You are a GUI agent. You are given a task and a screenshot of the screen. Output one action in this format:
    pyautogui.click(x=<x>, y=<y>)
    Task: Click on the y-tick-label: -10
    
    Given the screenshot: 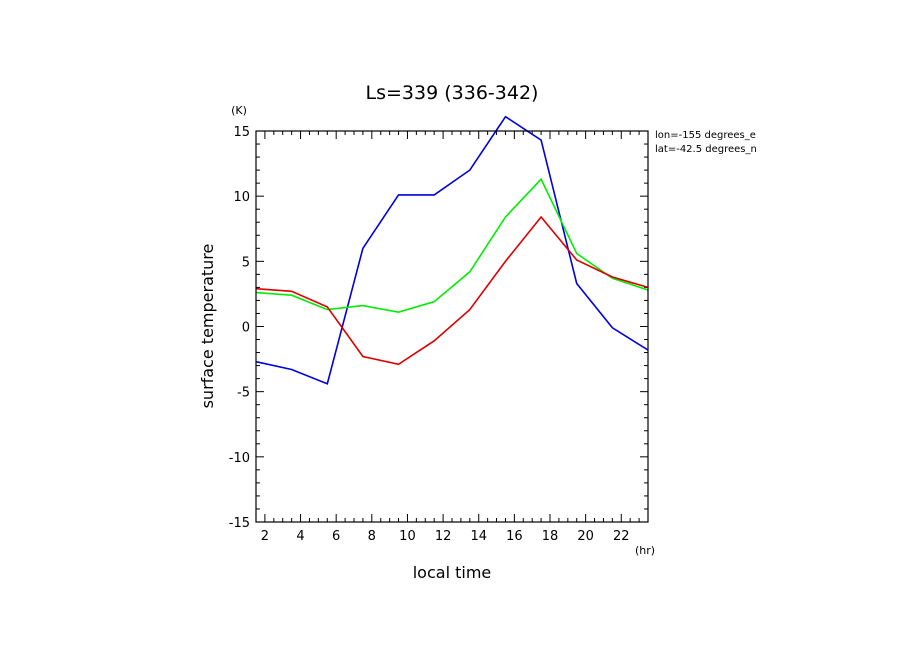 What is the action you would take?
    pyautogui.click(x=239, y=458)
    